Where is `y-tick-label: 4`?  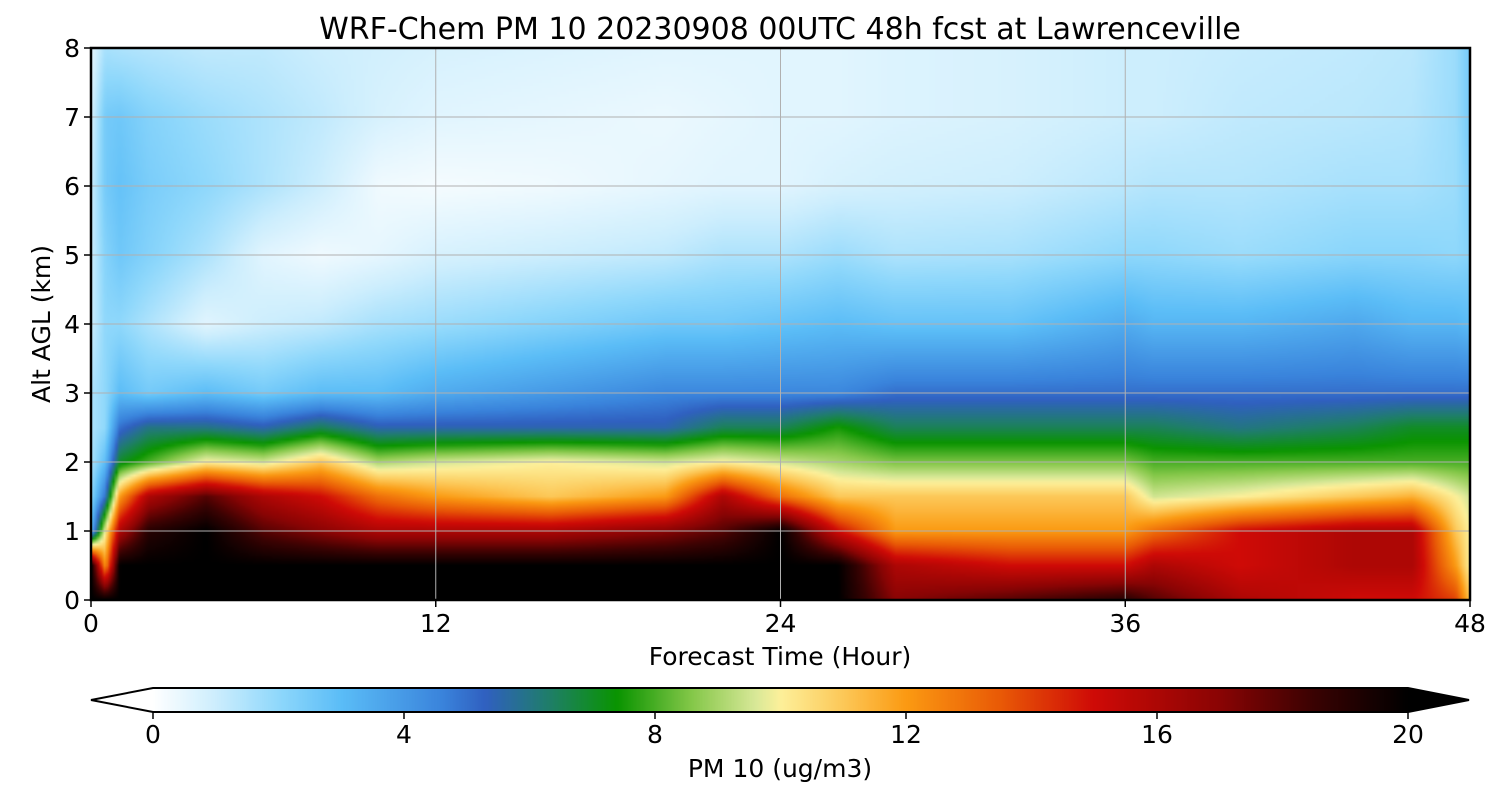
y-tick-label: 4 is located at coordinates (72, 324).